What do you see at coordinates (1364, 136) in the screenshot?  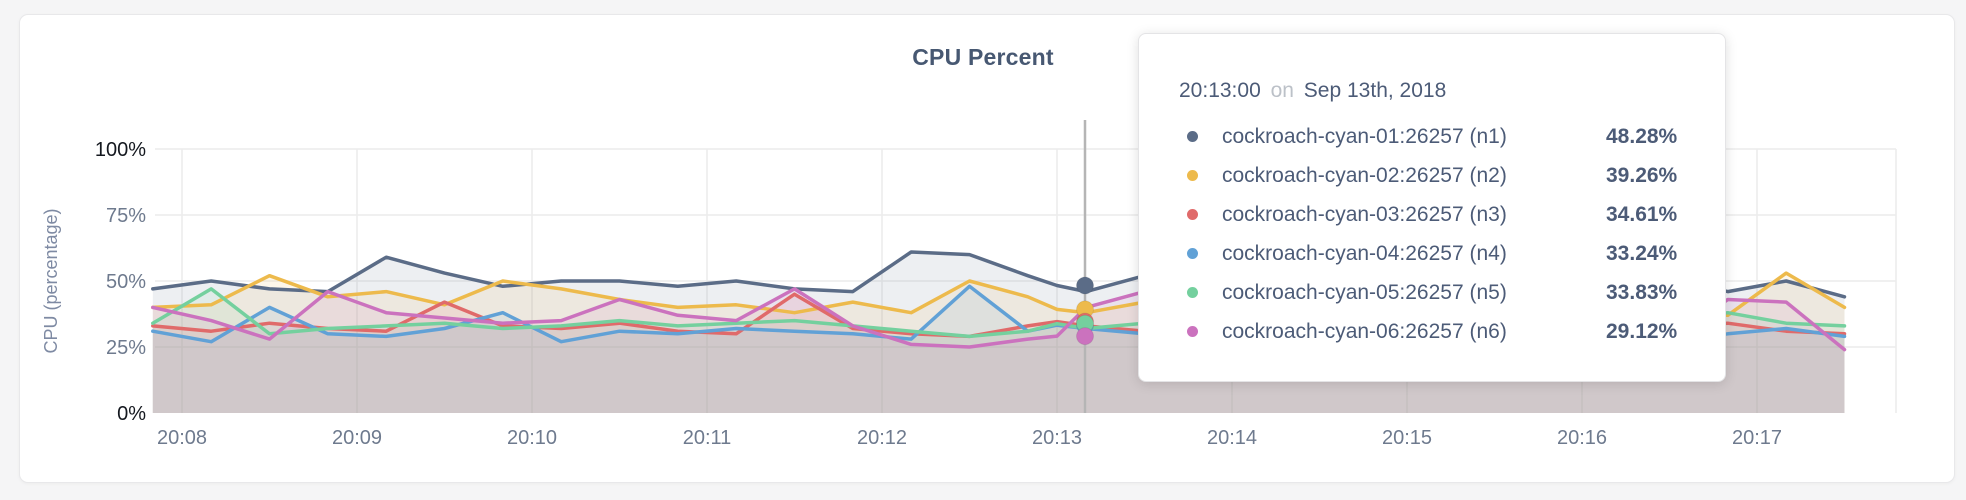 I see `series-name: cockroach-cyan-01:26257 (n1)` at bounding box center [1364, 136].